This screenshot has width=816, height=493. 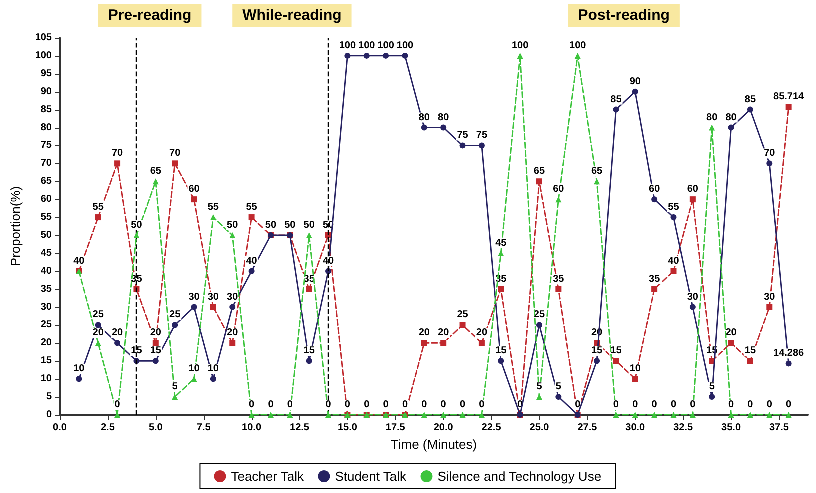 What do you see at coordinates (150, 15) in the screenshot?
I see `text: Pre-reading` at bounding box center [150, 15].